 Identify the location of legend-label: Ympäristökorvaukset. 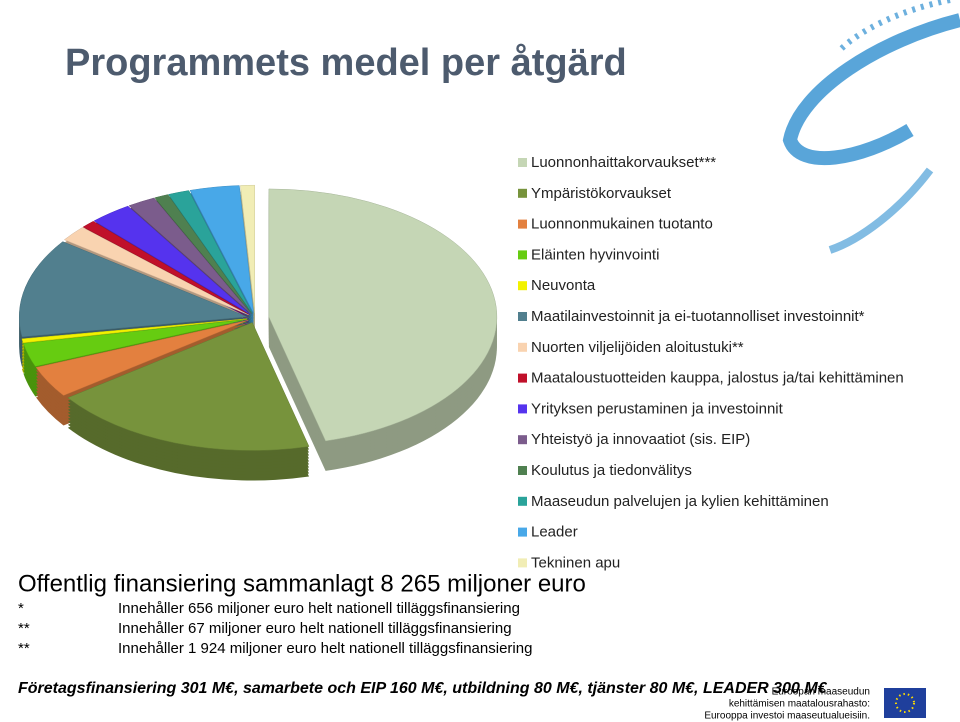
(601, 193).